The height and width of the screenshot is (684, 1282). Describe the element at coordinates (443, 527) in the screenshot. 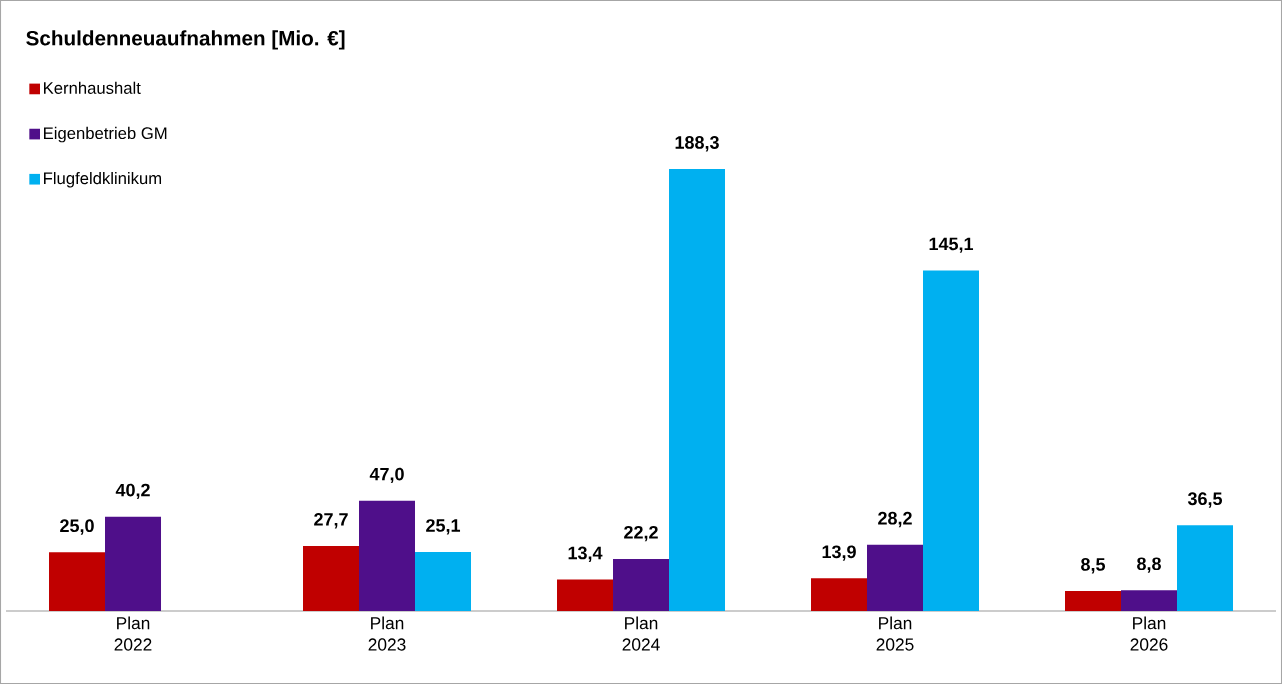

I see `data-label: 25,1` at that location.